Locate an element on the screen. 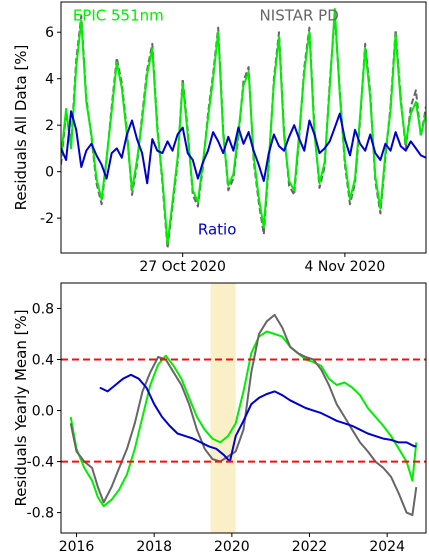 This screenshot has width=429, height=553. annotation-epic-551nm: EPIC 551nm is located at coordinates (118, 16).